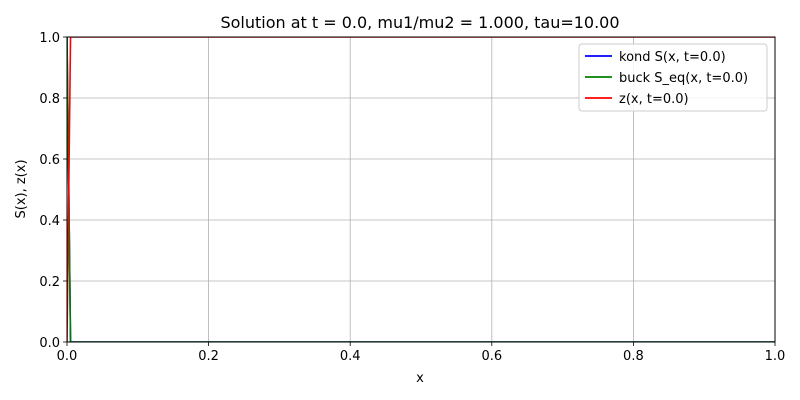 This screenshot has width=800, height=400. What do you see at coordinates (21, 188) in the screenshot?
I see `y-axis-label: S(x), z(x)` at bounding box center [21, 188].